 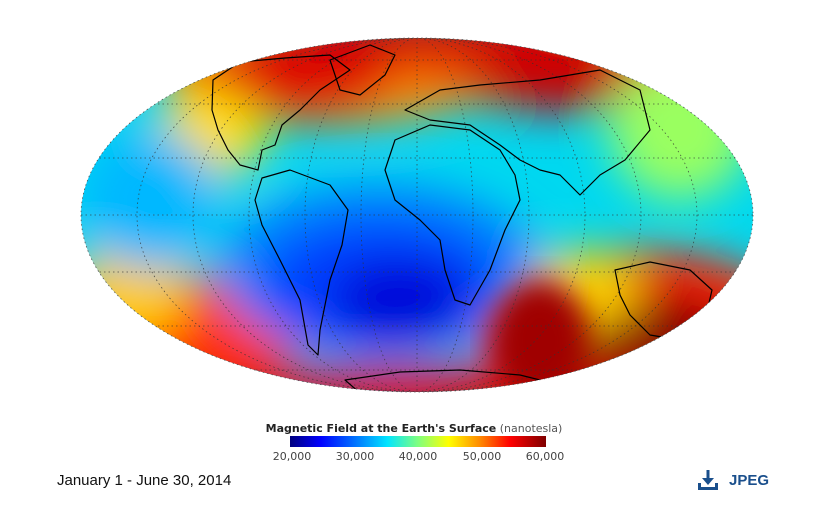 What do you see at coordinates (144, 480) in the screenshot?
I see `date-range: January 1 - June 30, 2014` at bounding box center [144, 480].